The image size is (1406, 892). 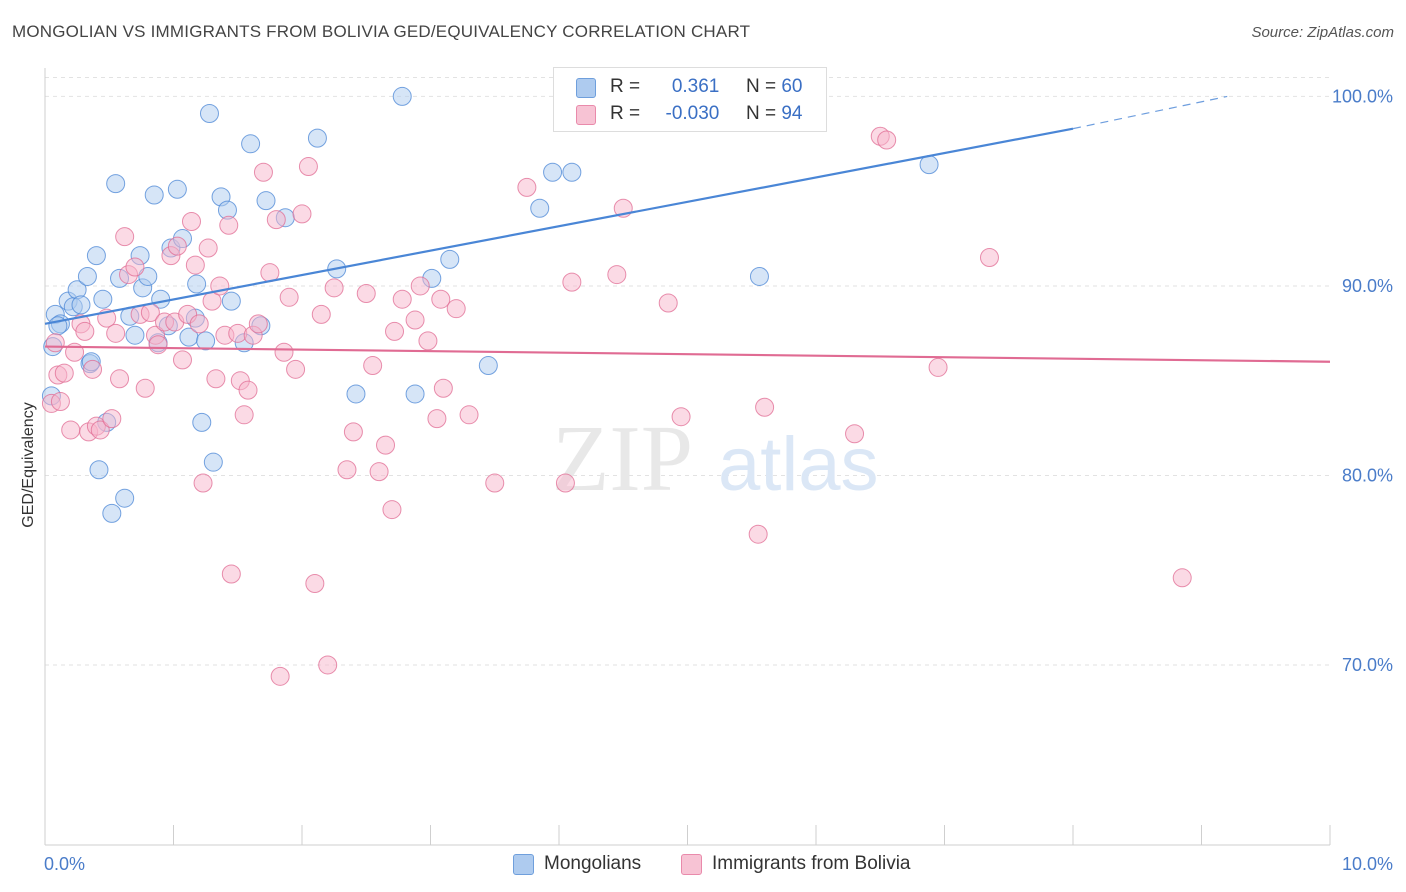 What do you see at coordinates (593, 863) in the screenshot?
I see `bottom-legend-label-mongolians: Mongolians` at bounding box center [593, 863].